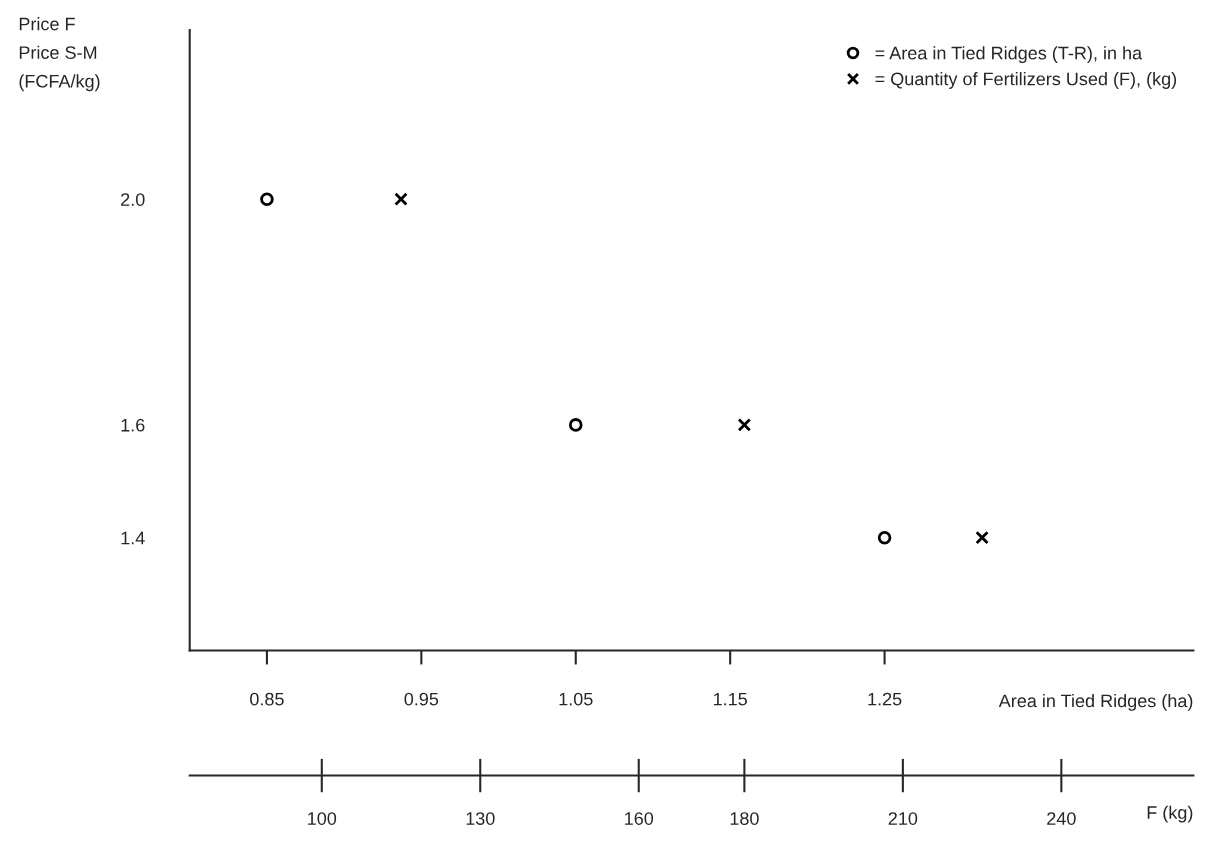 The width and height of the screenshot is (1224, 856). I want to click on x-tick-label: 1.25, so click(885, 699).